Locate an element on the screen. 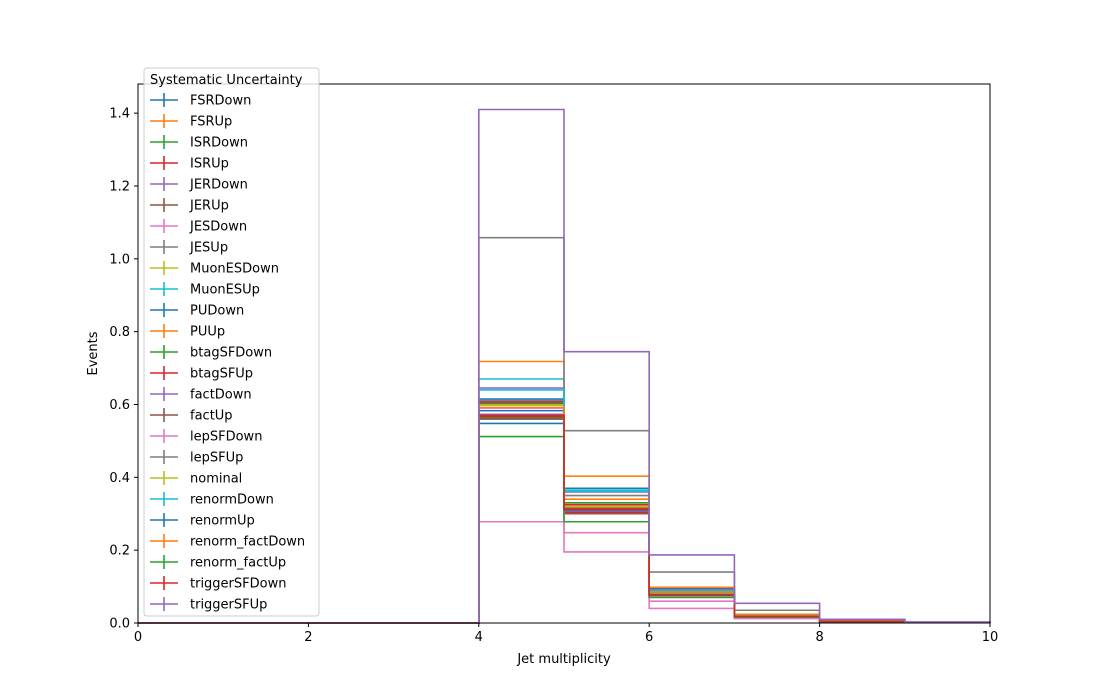  legend-item: factUp is located at coordinates (191, 416).